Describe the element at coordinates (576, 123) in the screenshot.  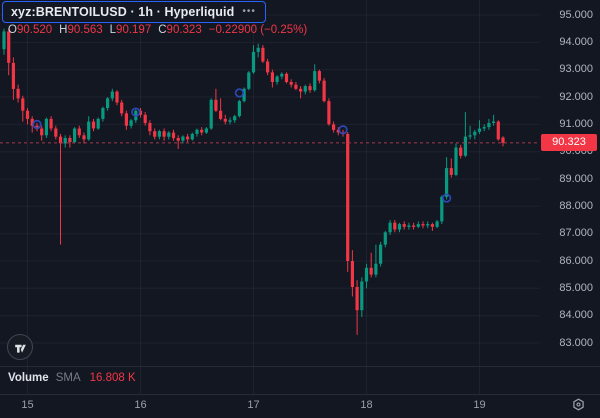
I see `price-axis-label: 91.000` at that location.